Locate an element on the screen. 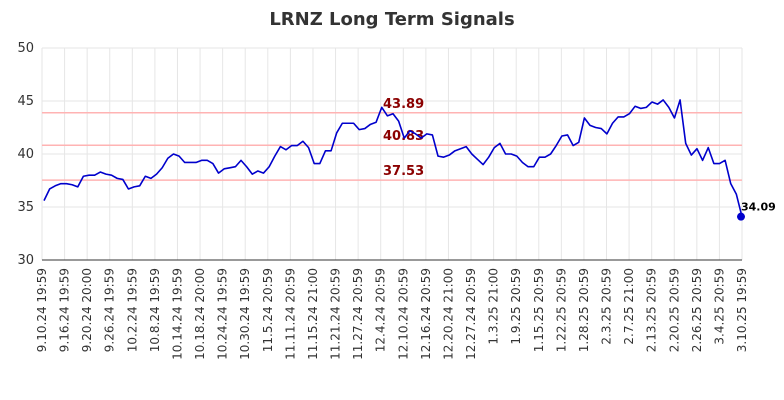  x-tick-label: 12.4.24 20:59 is located at coordinates (381, 310).